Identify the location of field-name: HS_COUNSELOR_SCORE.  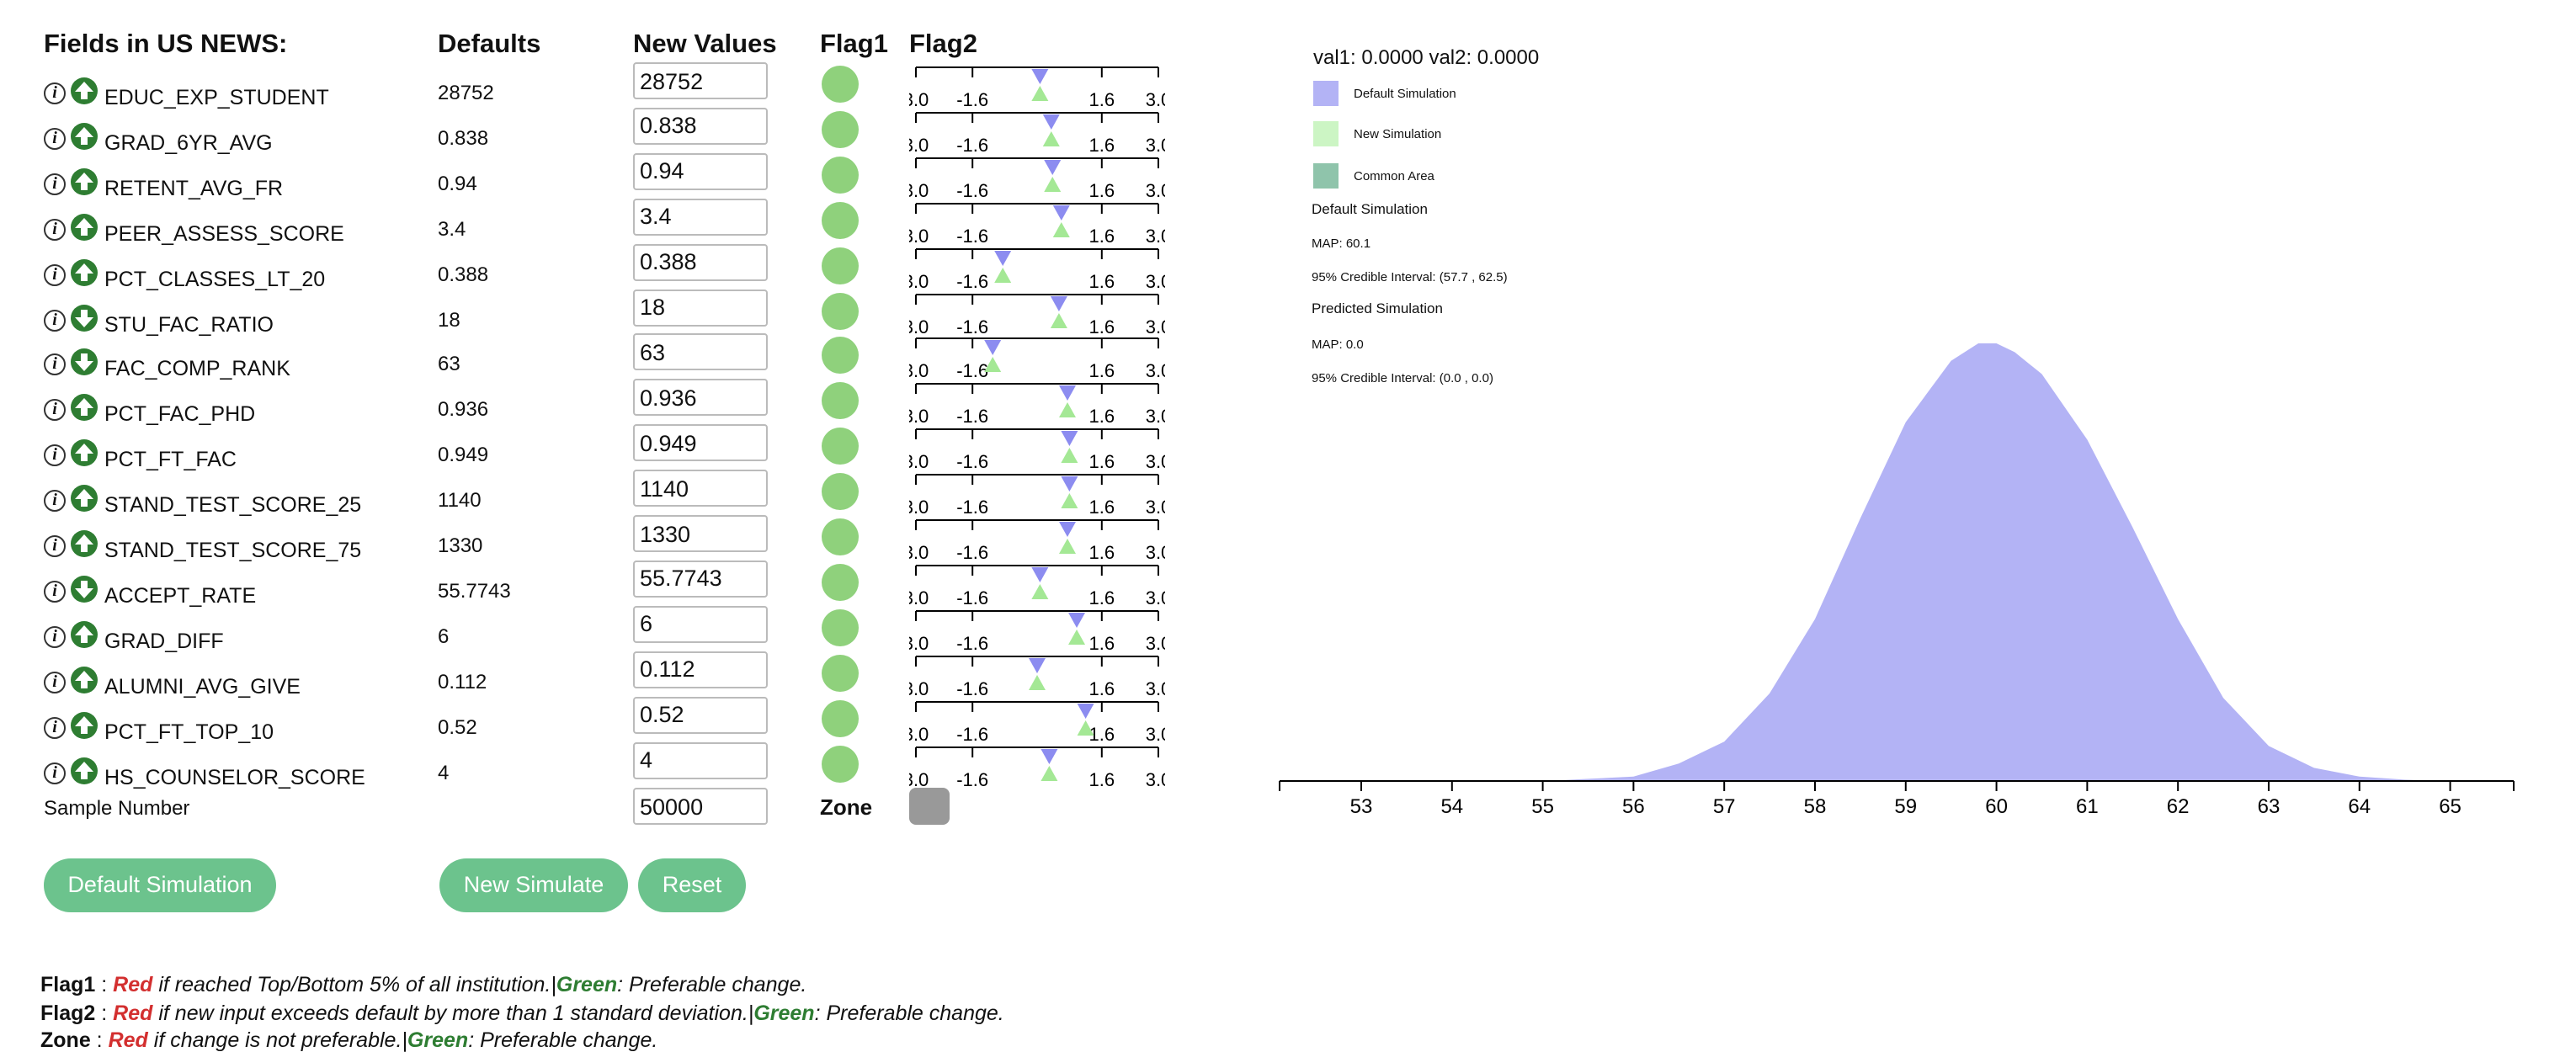
(235, 777).